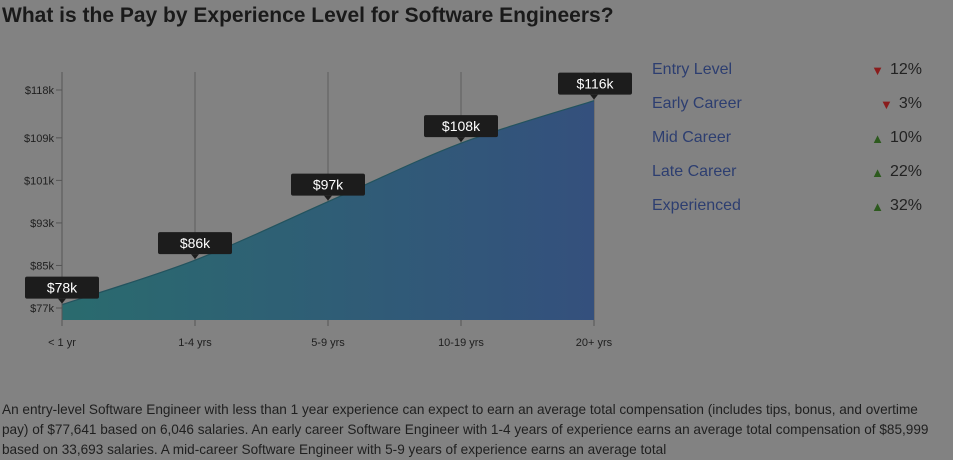  I want to click on y-tick-label: $118k, so click(40, 91).